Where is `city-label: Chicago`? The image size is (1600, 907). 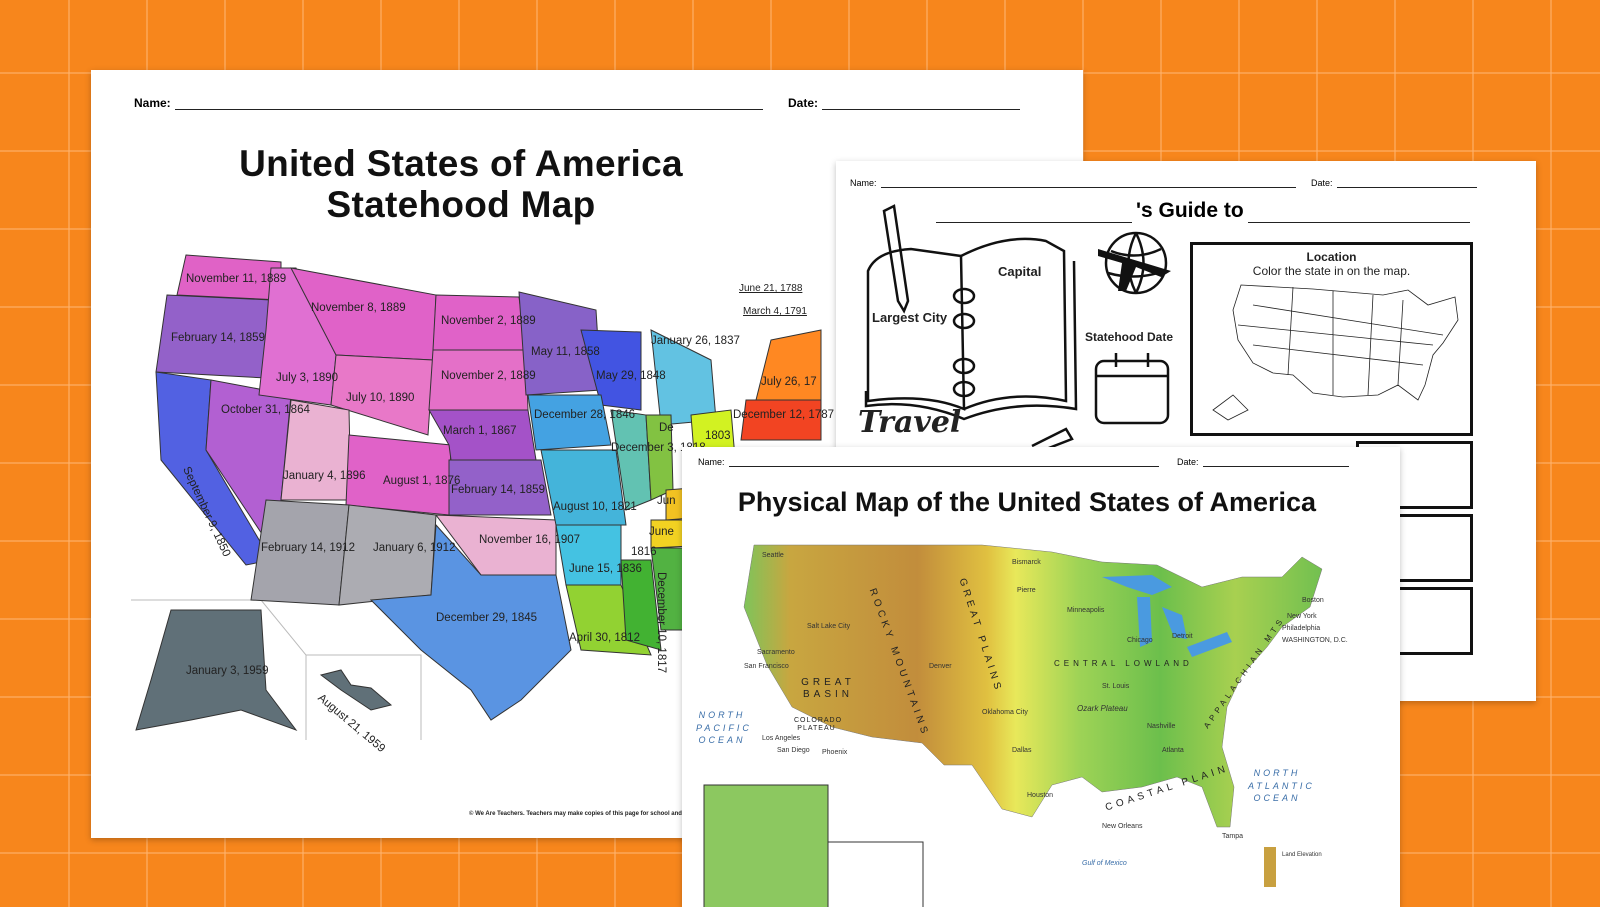
city-label: Chicago is located at coordinates (1140, 640).